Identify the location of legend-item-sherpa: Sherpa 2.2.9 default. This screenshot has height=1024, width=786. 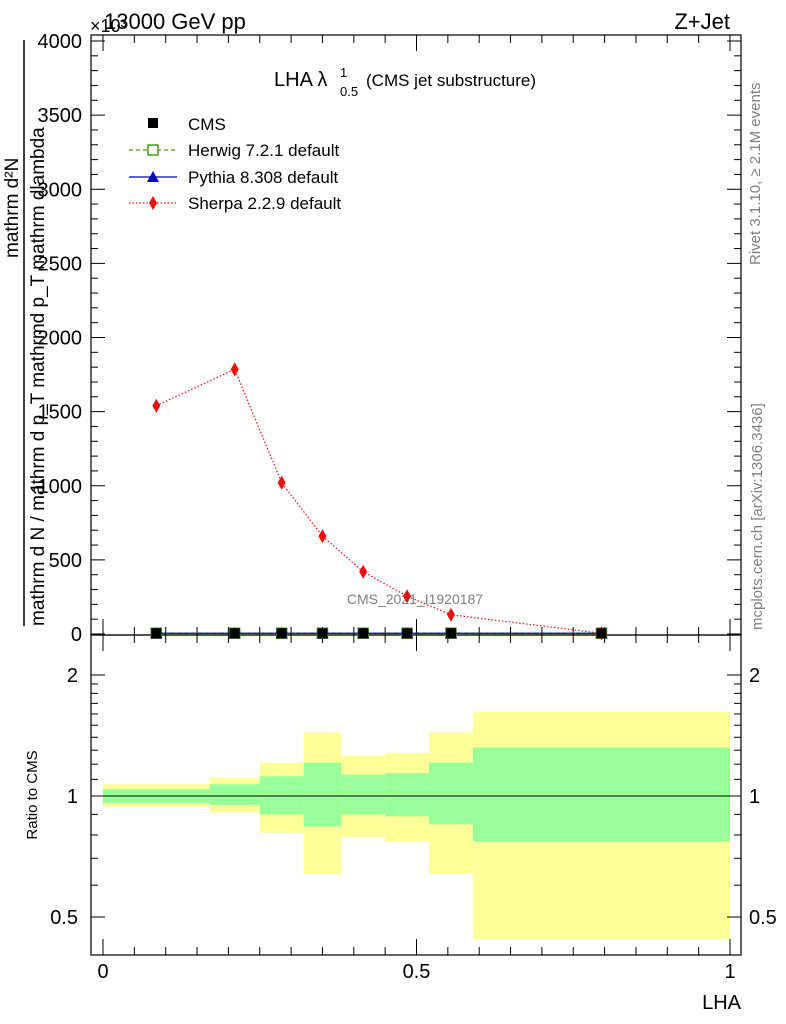
(235, 203).